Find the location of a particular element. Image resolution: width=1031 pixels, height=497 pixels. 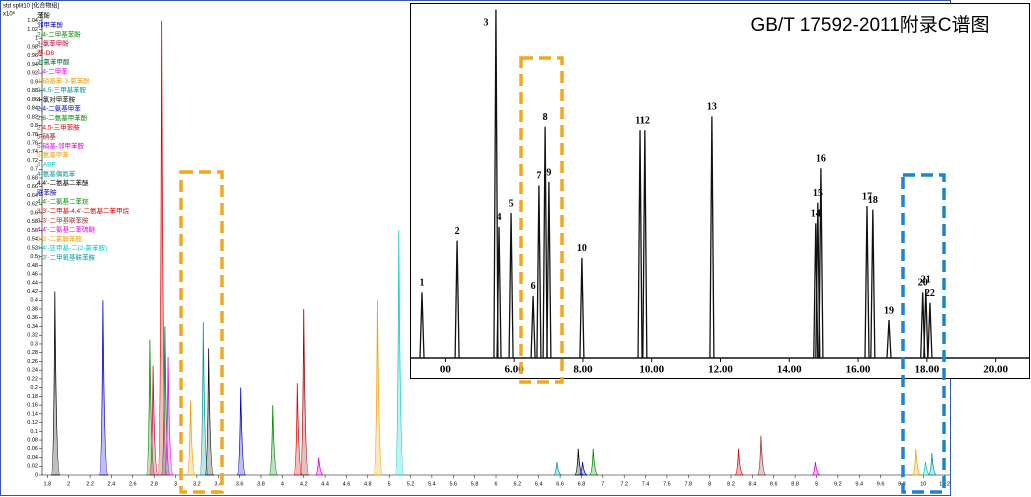

legend-entry: 1,4-二甲苯 is located at coordinates (52, 71).